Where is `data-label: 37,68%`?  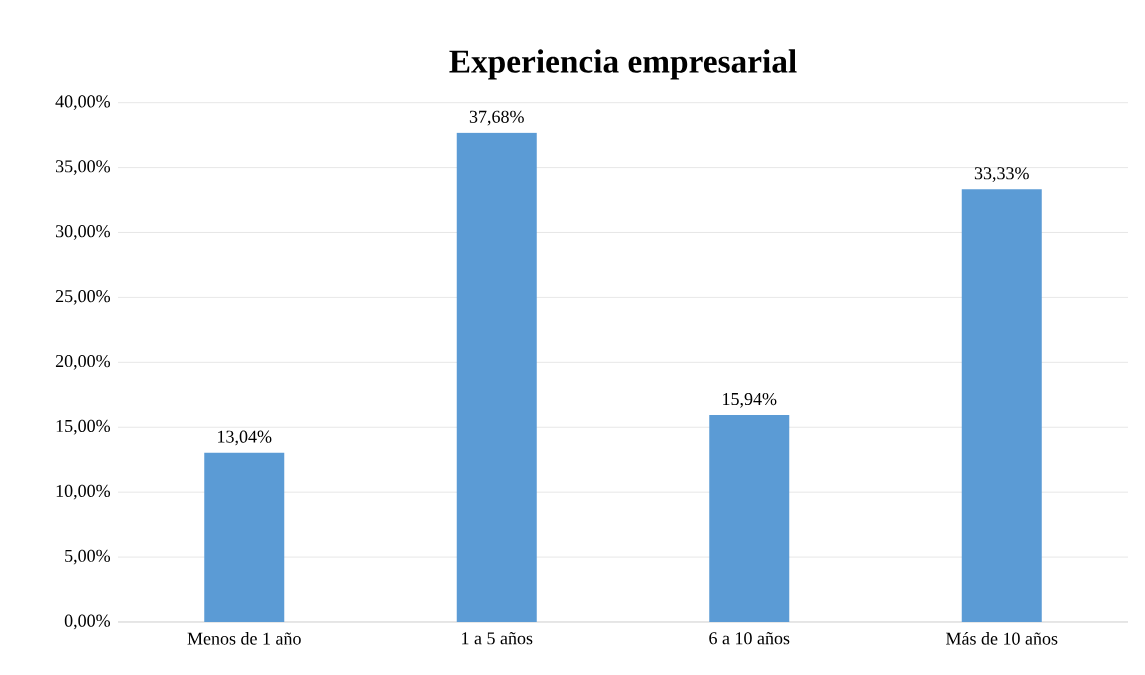 data-label: 37,68% is located at coordinates (496, 118).